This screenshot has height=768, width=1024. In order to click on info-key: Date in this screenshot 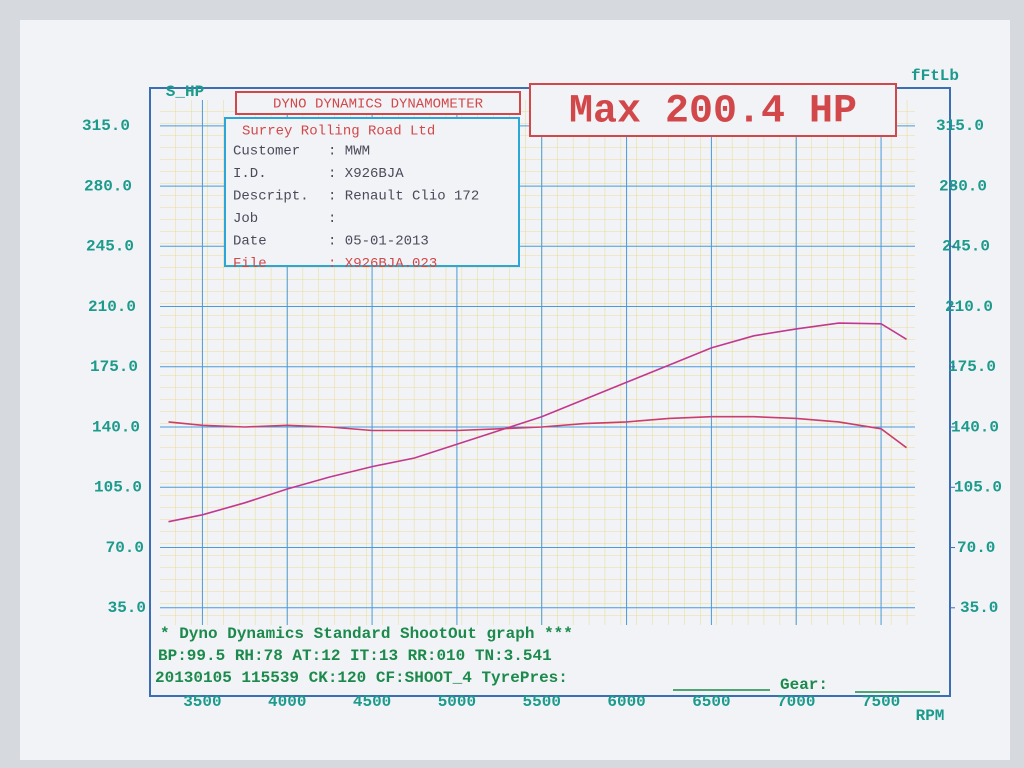, I will do `click(250, 242)`.